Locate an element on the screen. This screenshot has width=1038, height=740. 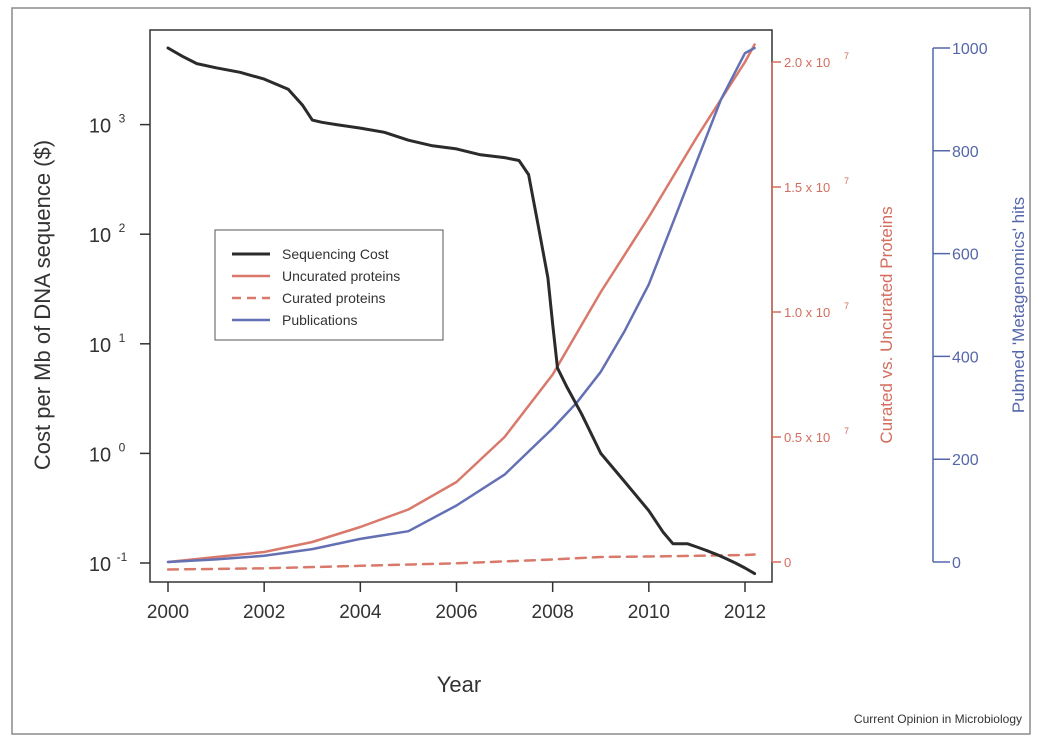
left-axis-title: Cost per Mb of DNA sequence ($) is located at coordinates (42, 305).